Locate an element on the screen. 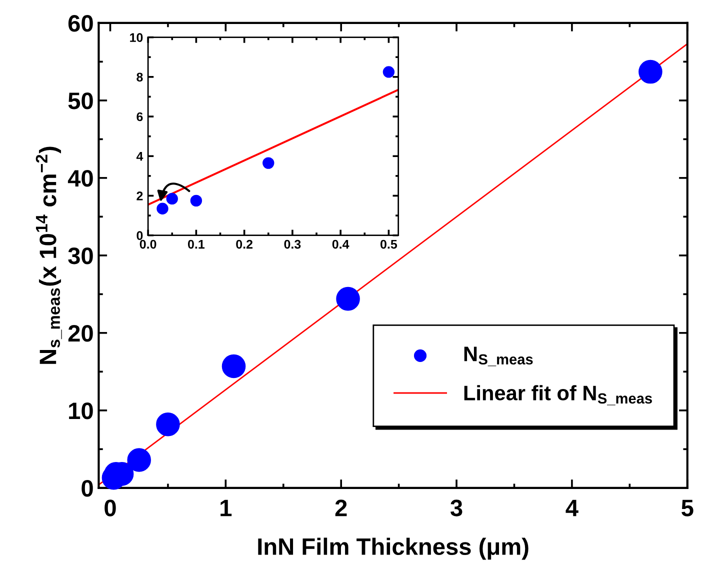 The height and width of the screenshot is (574, 705). y-tick-label: 2 is located at coordinates (139, 196).